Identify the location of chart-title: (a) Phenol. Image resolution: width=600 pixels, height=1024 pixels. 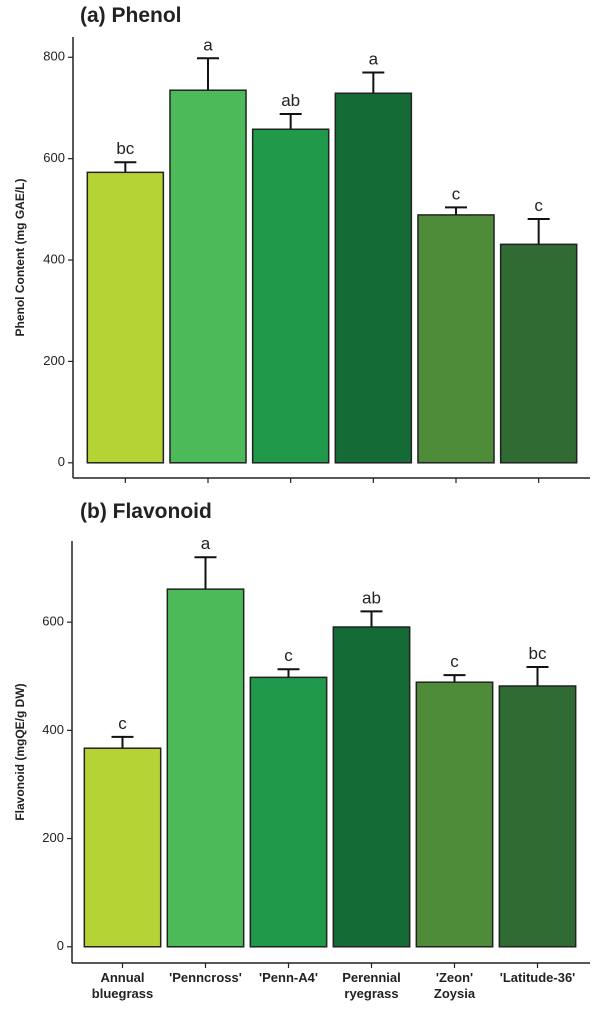
(131, 15).